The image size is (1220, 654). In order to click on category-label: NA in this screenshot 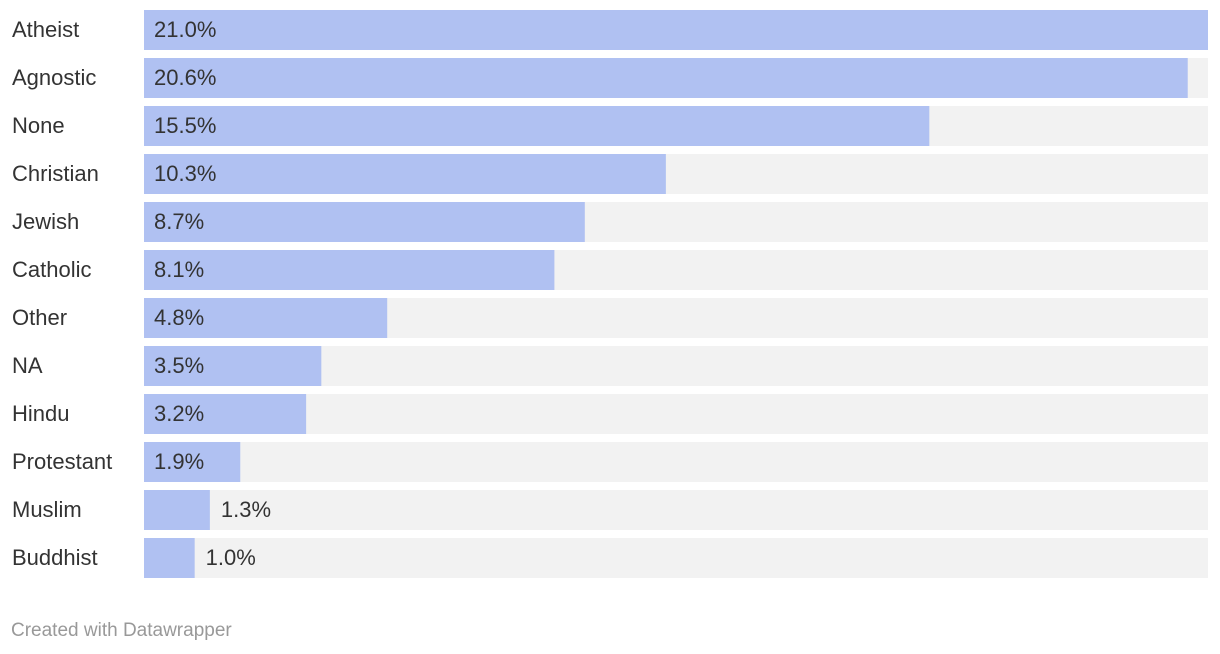, I will do `click(27, 365)`.